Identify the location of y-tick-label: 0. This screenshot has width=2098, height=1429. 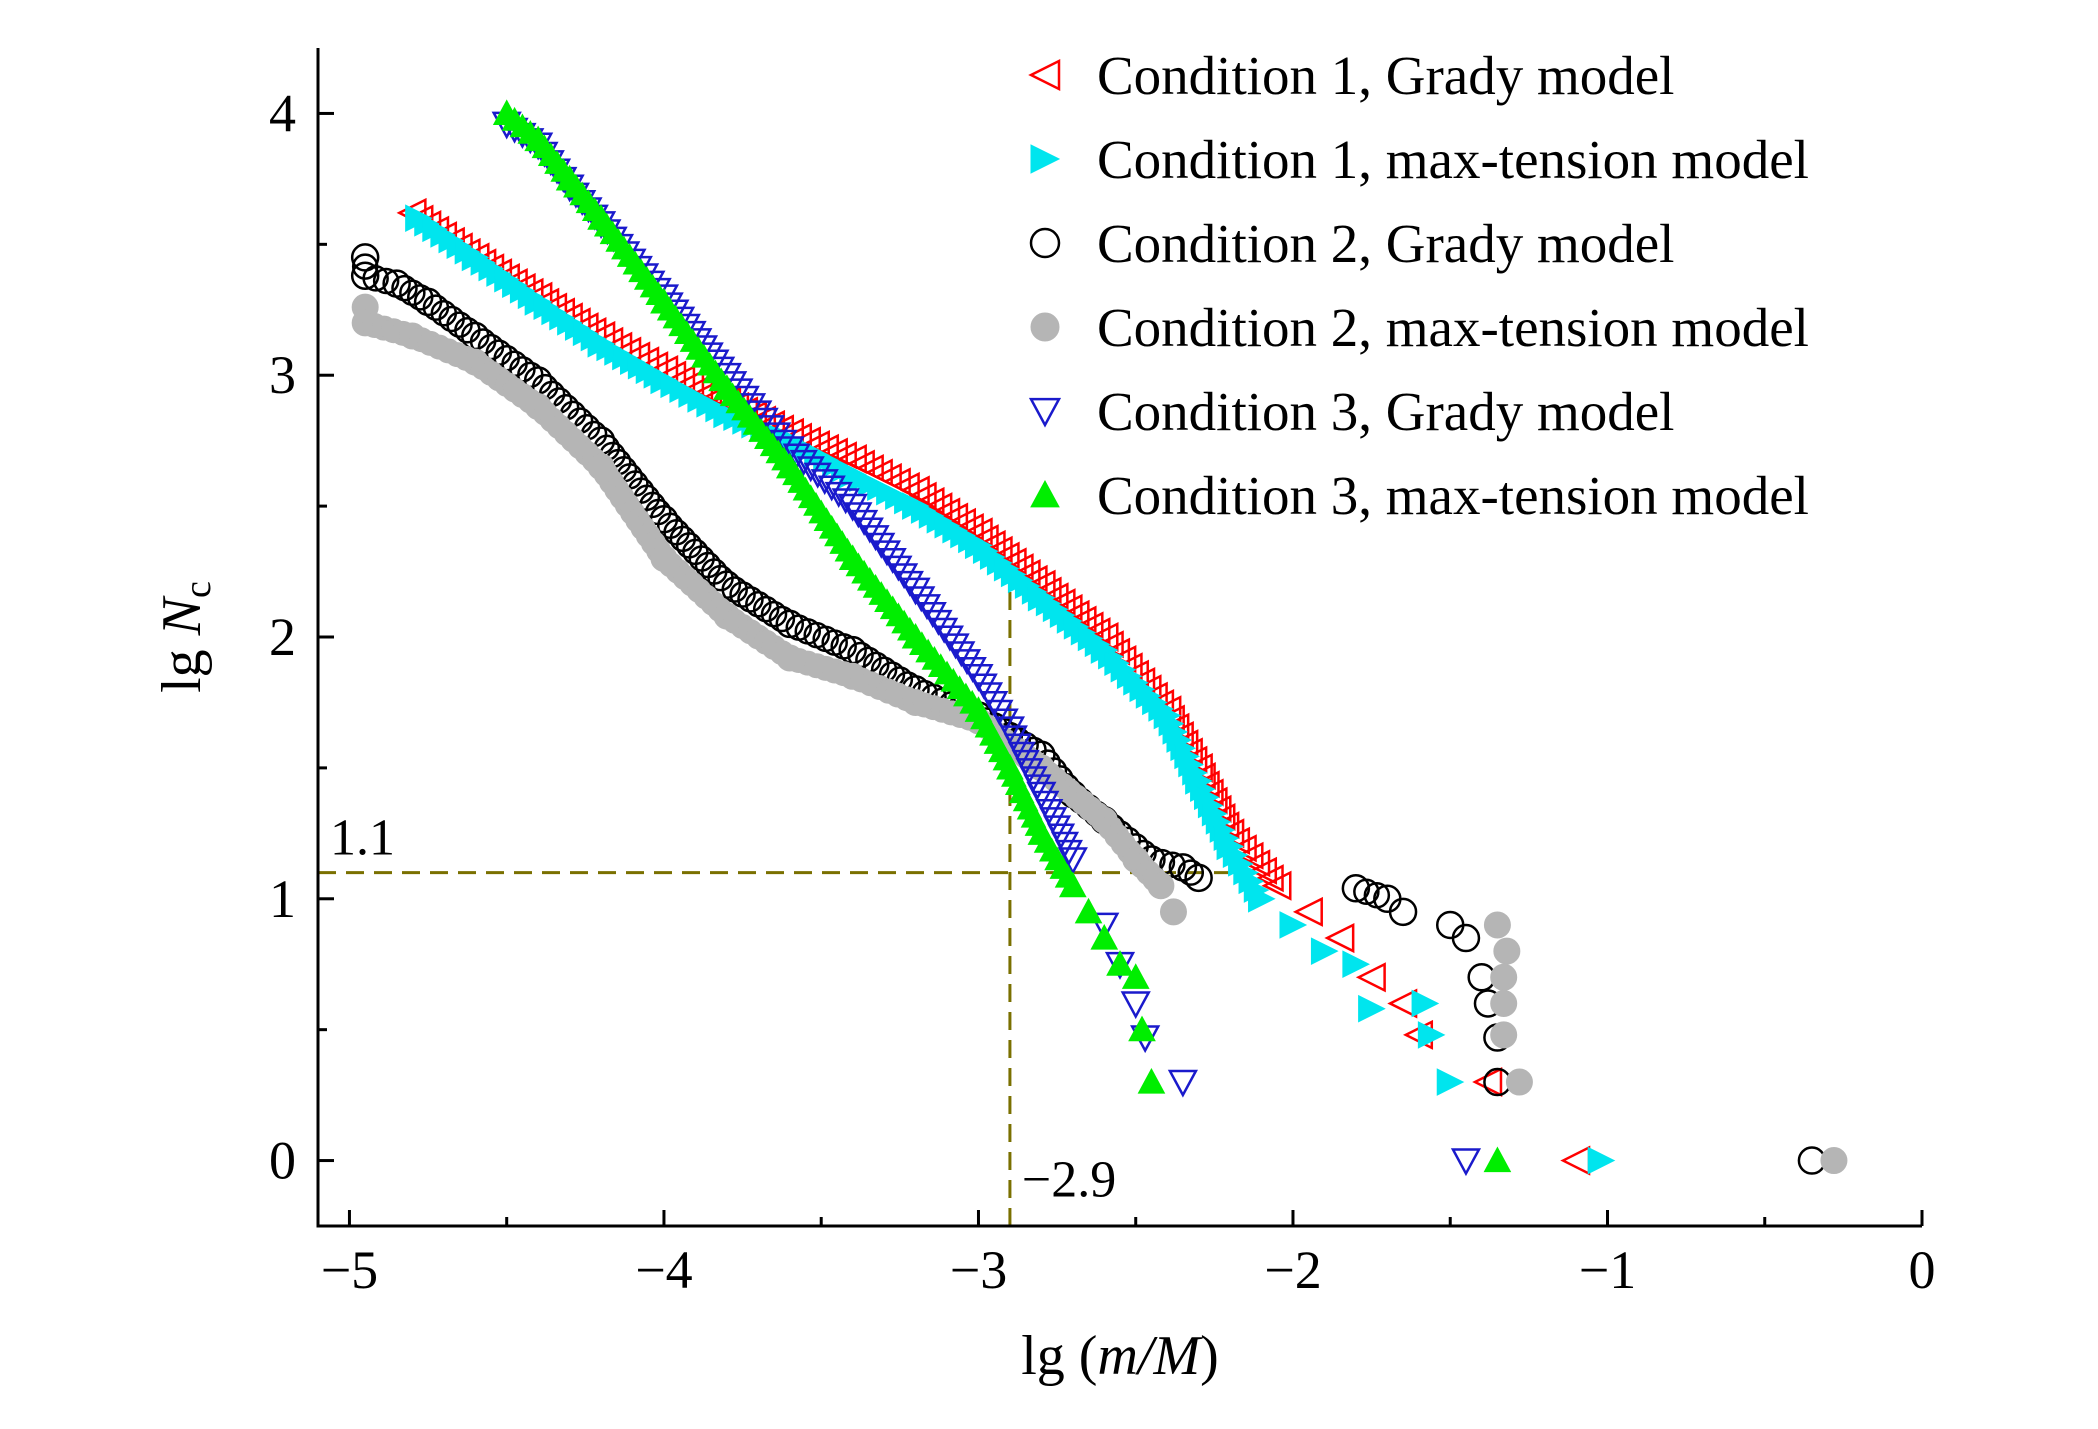
(282, 1161).